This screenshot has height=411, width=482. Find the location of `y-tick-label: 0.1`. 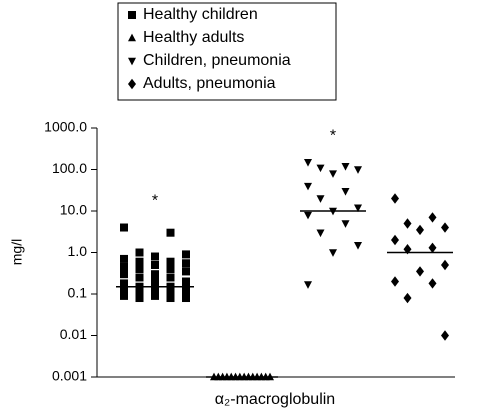

y-tick-label: 0.1 is located at coordinates (78, 293).